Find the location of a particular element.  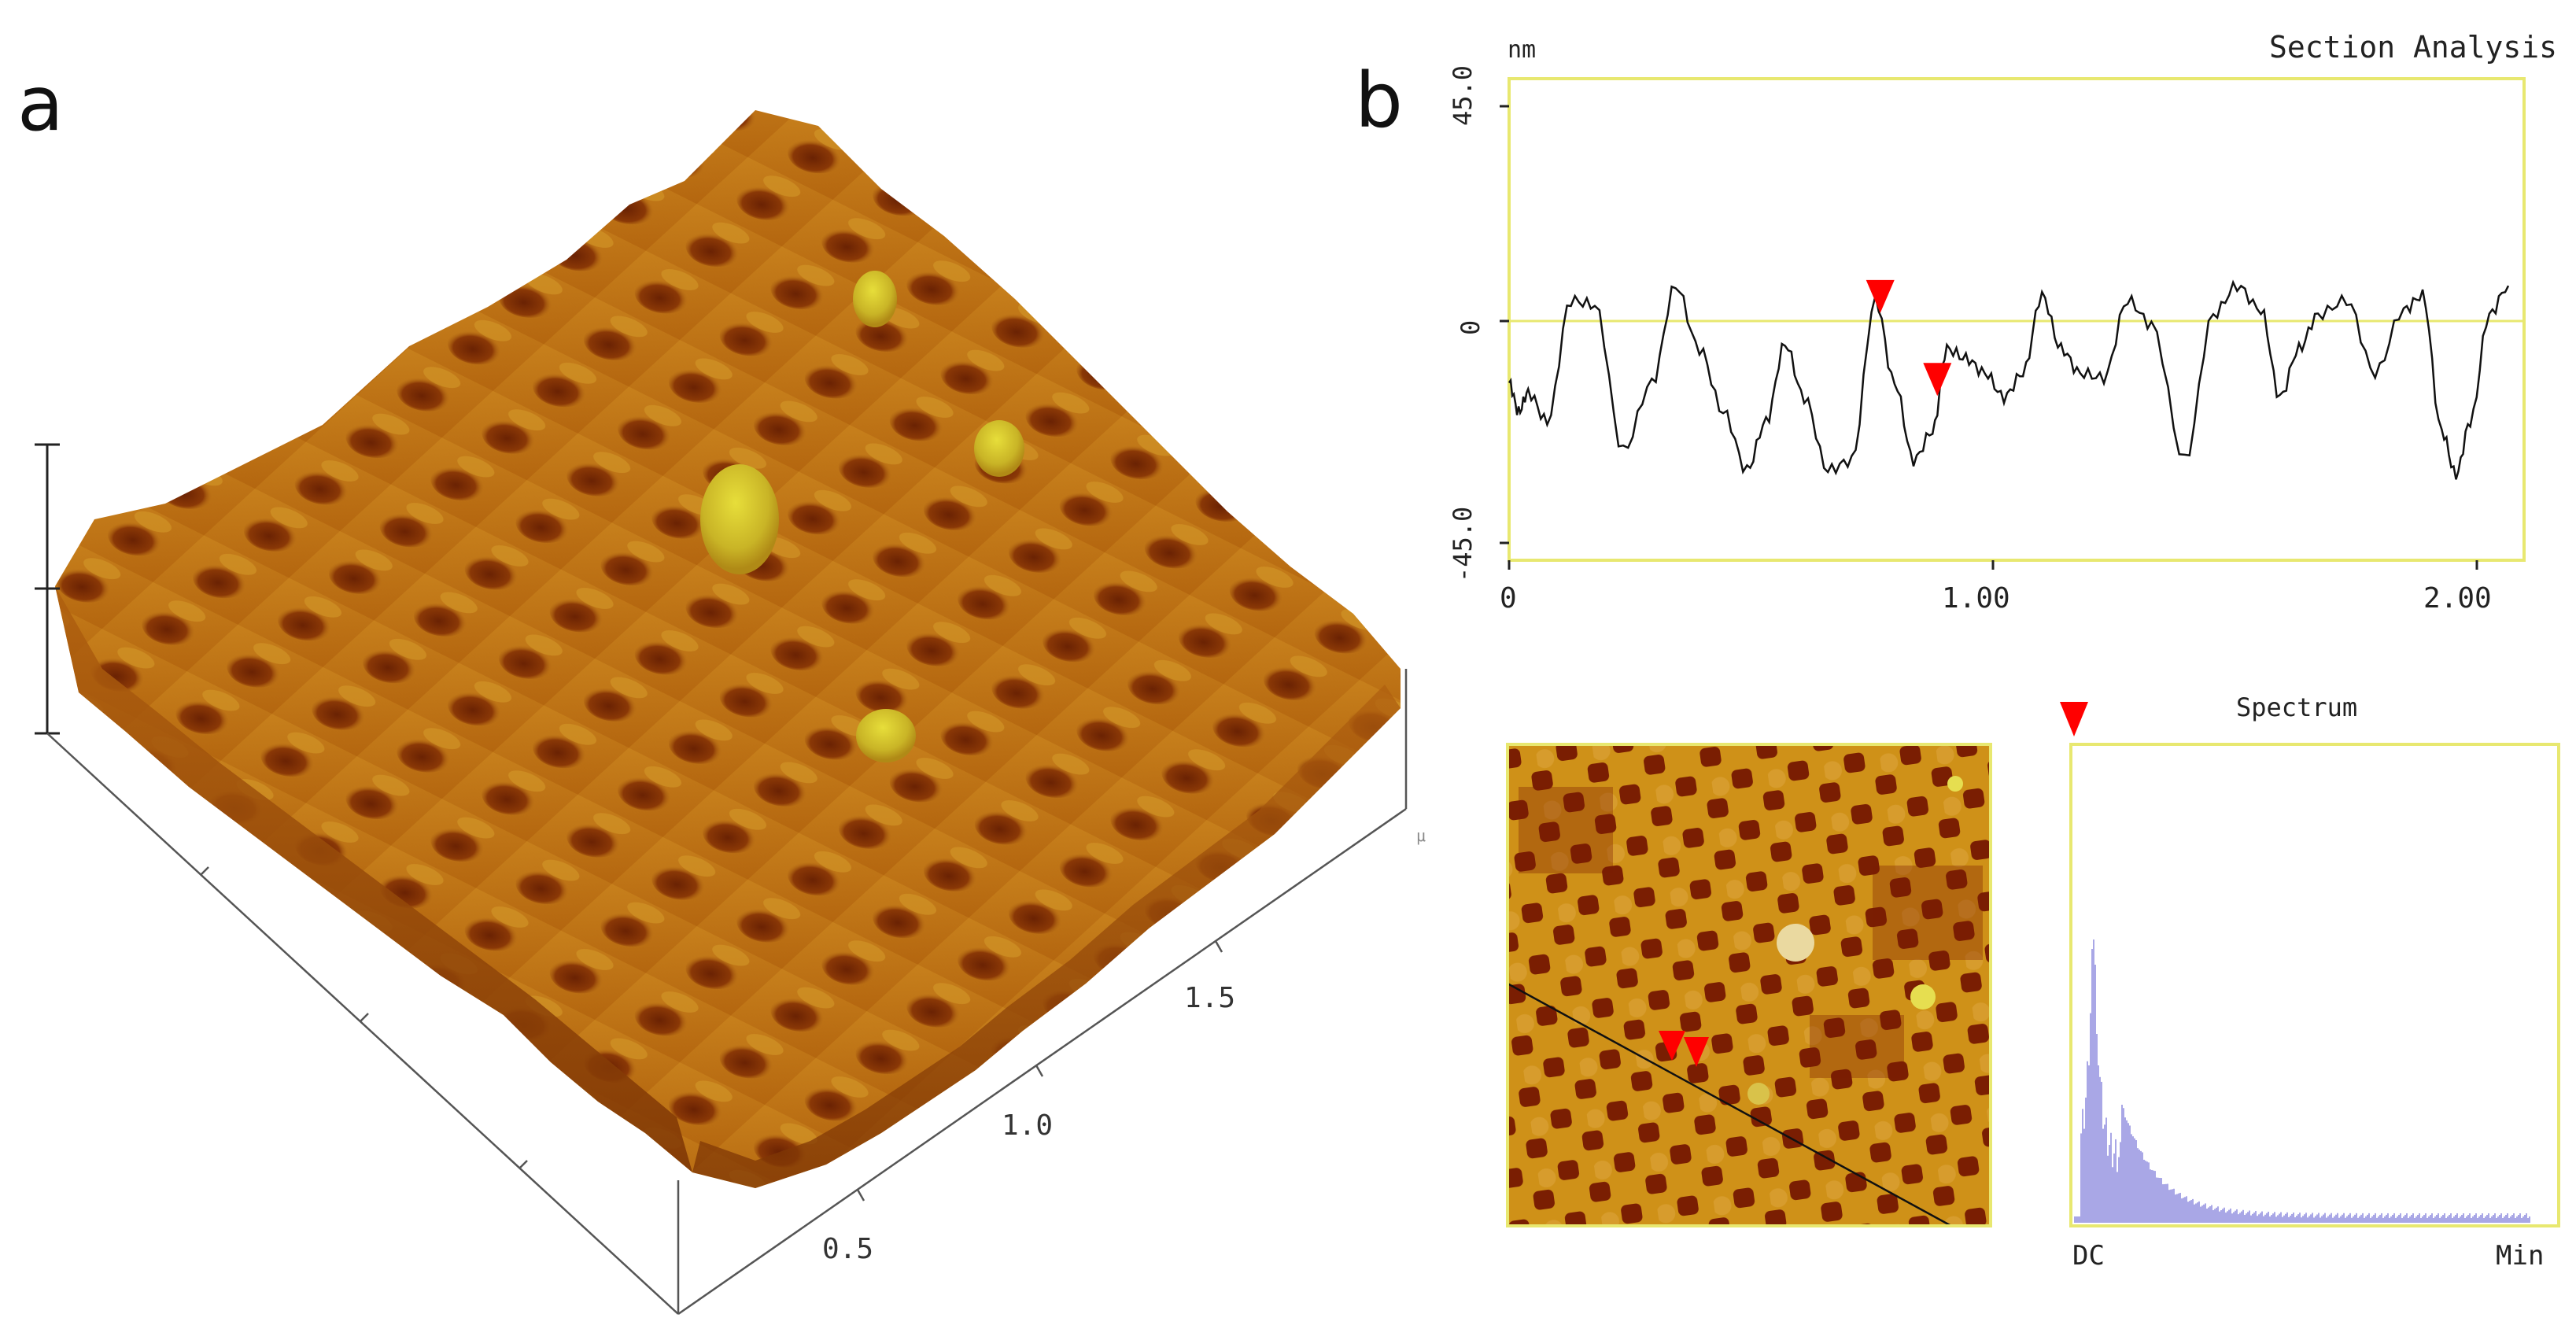

surface-peak is located at coordinates (740, 519).